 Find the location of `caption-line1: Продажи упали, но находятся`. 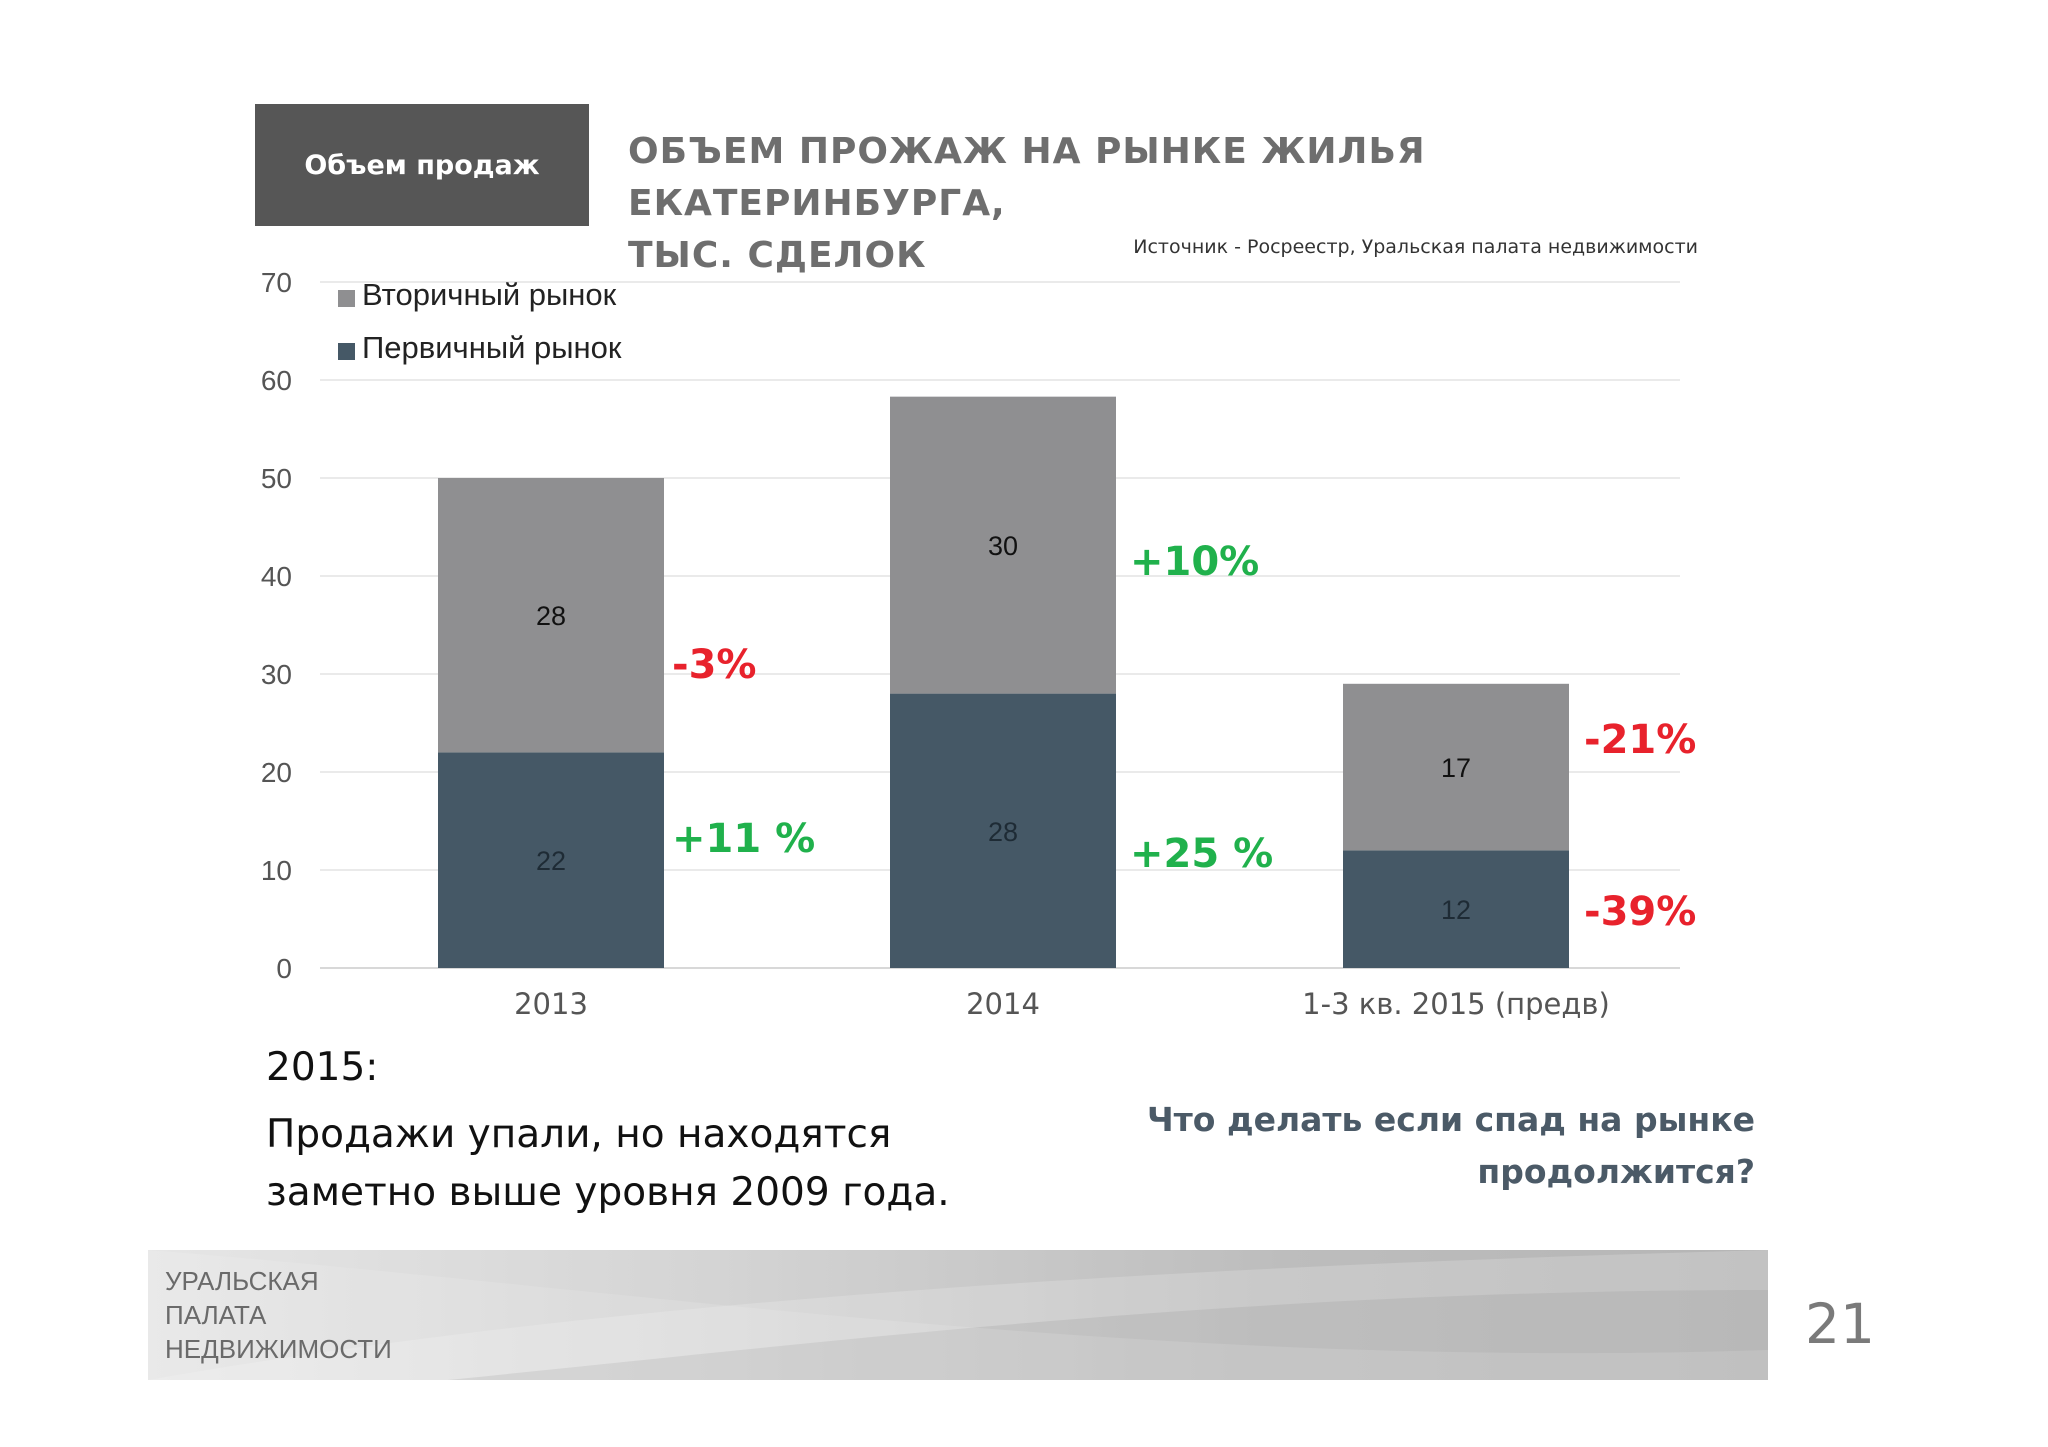

caption-line1: Продажи упали, но находятся is located at coordinates (579, 1134).